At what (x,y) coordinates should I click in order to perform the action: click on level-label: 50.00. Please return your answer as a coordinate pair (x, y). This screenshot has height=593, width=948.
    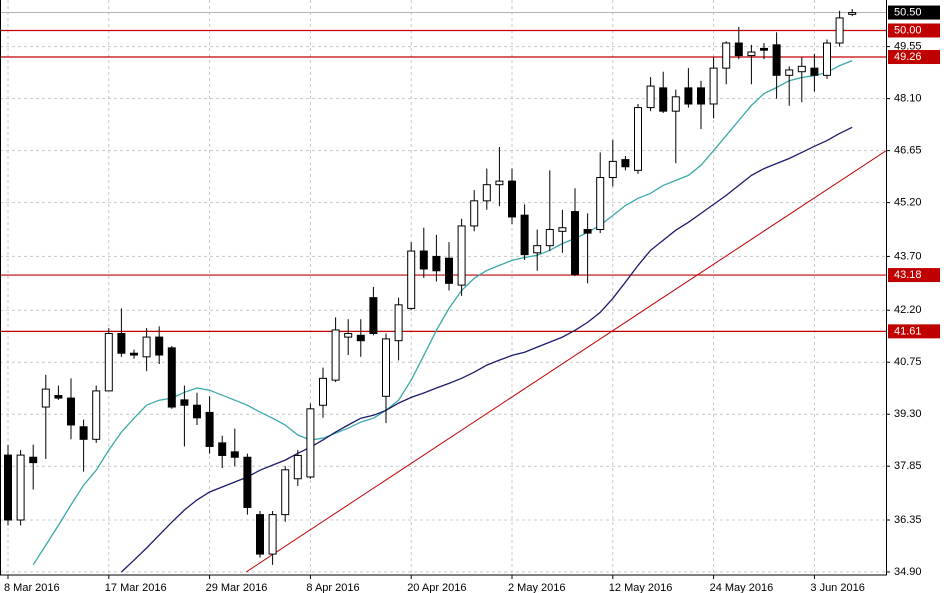
    Looking at the image, I should click on (908, 30).